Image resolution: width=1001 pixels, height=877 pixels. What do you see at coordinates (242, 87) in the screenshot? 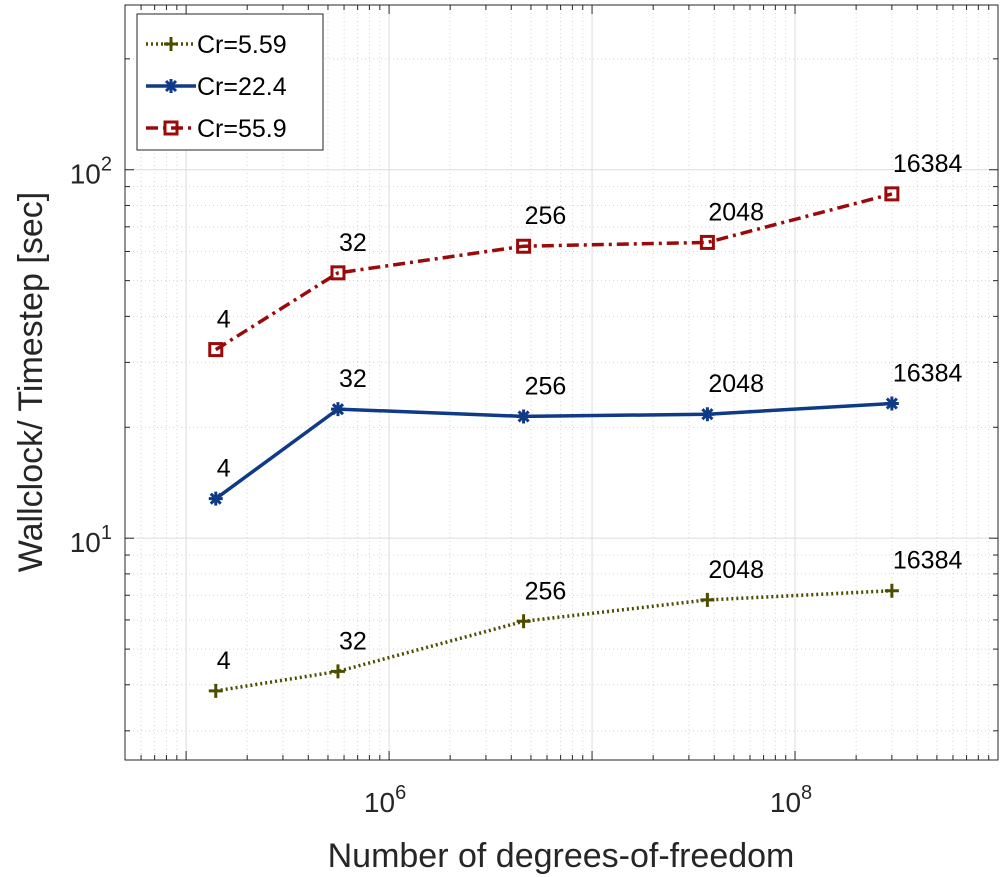
I see `legend-label: Cr=22.4` at bounding box center [242, 87].